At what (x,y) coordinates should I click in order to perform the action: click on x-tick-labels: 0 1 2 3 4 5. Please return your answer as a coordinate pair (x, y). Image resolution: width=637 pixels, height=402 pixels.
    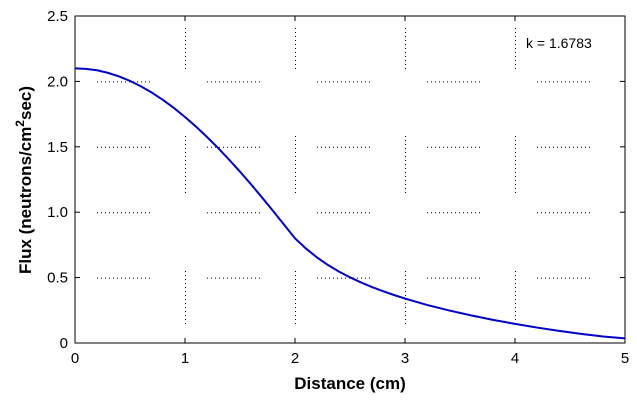
    Looking at the image, I should click on (350, 358).